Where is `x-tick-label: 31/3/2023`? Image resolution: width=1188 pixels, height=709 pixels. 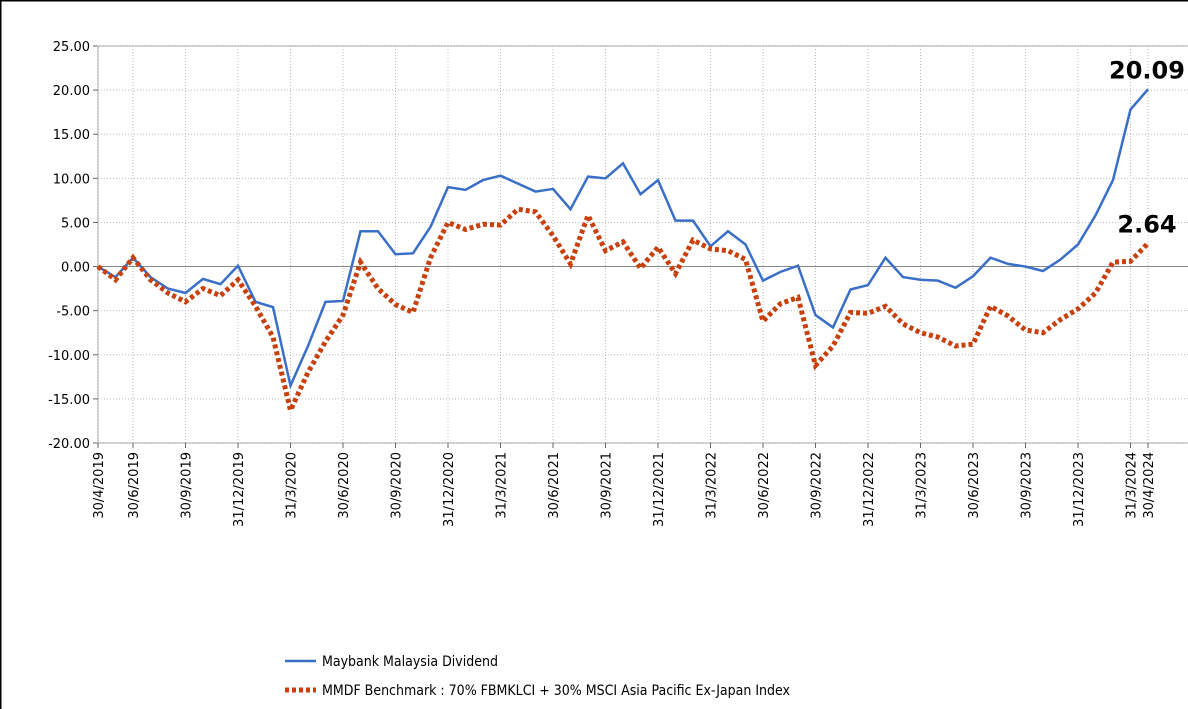 x-tick-label: 31/3/2023 is located at coordinates (922, 485).